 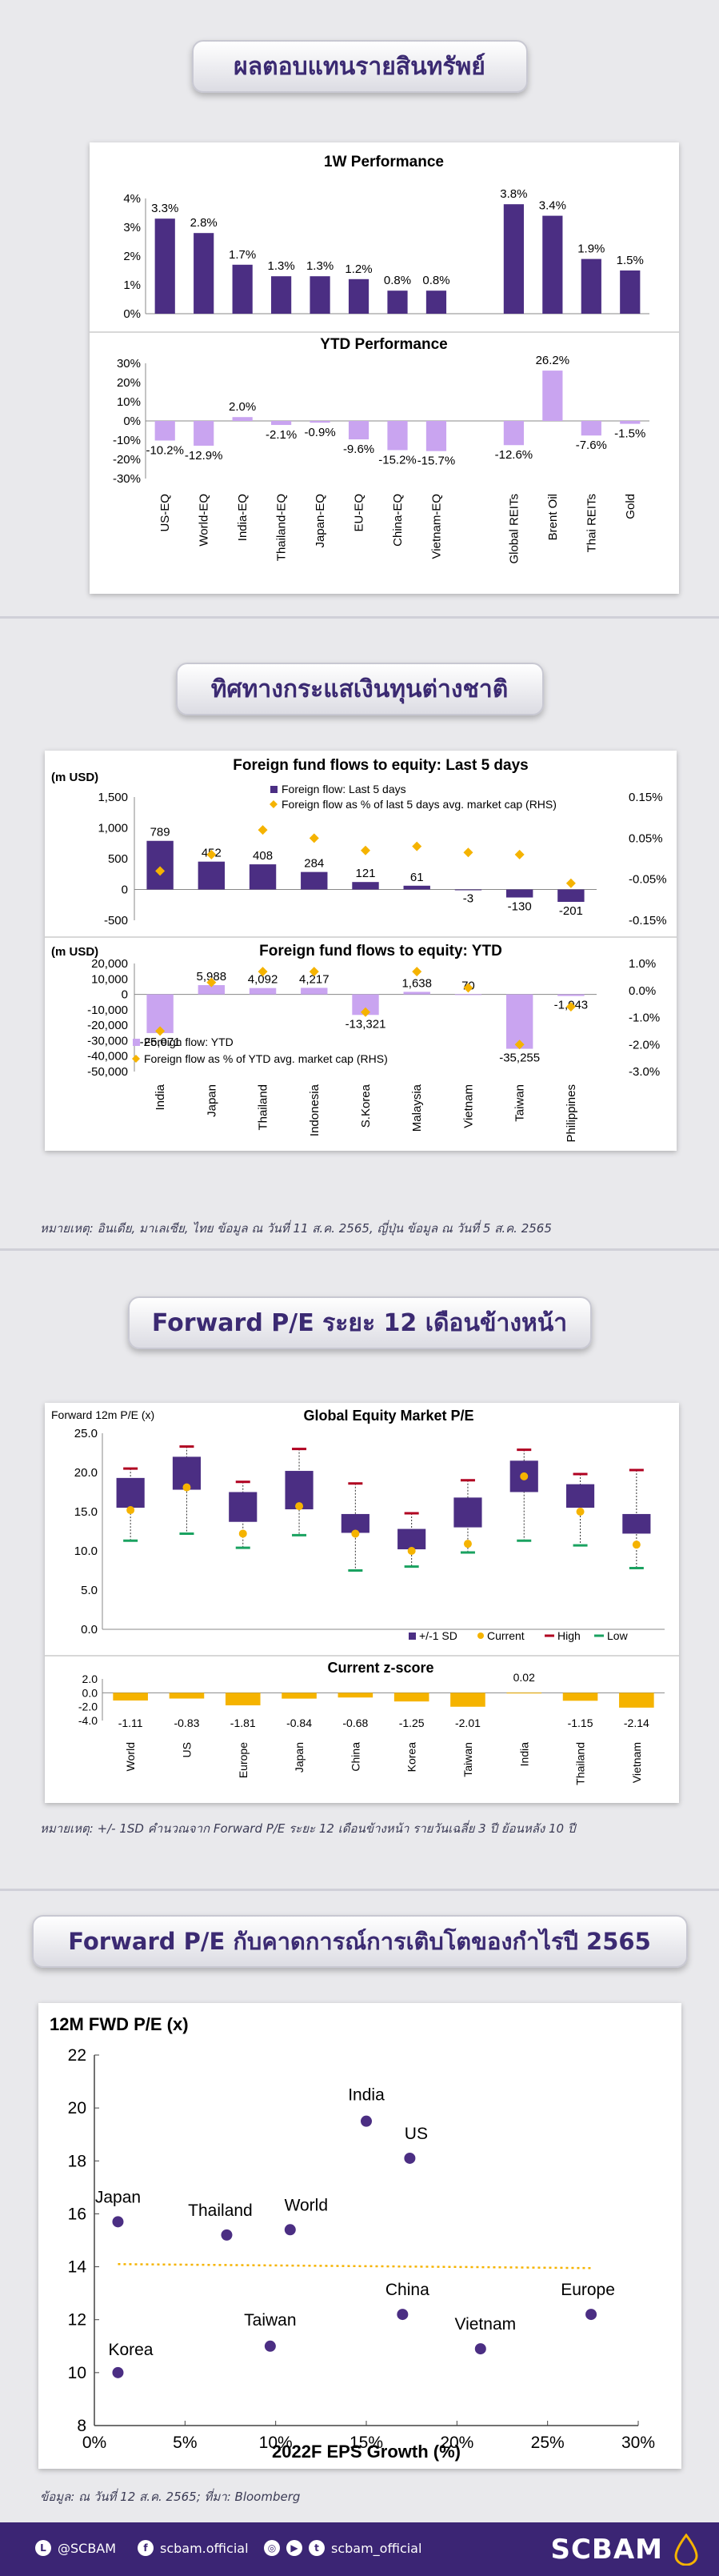 What do you see at coordinates (132, 314) in the screenshot?
I see `y-tick-label: 0%` at bounding box center [132, 314].